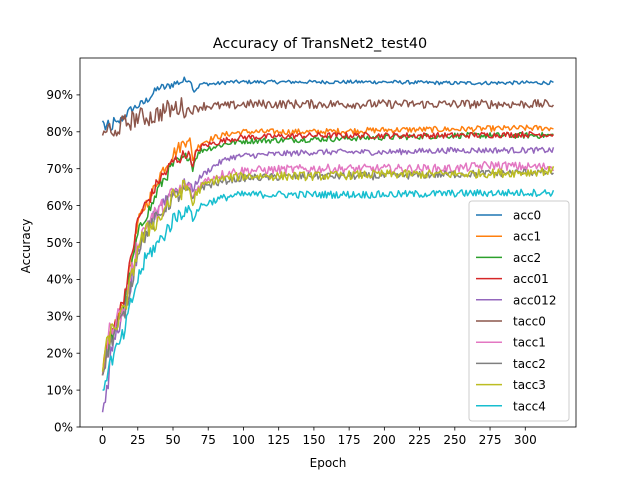  I want to click on legend-label-acc012: acc012, so click(534, 300).